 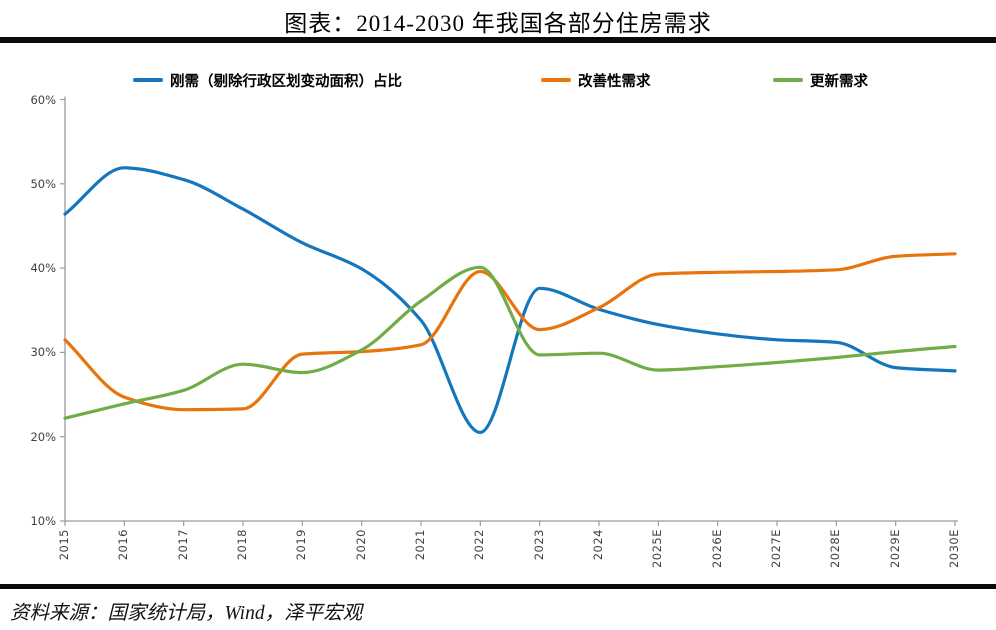 I want to click on rigid-demand-line-icon, so click(x=148, y=80).